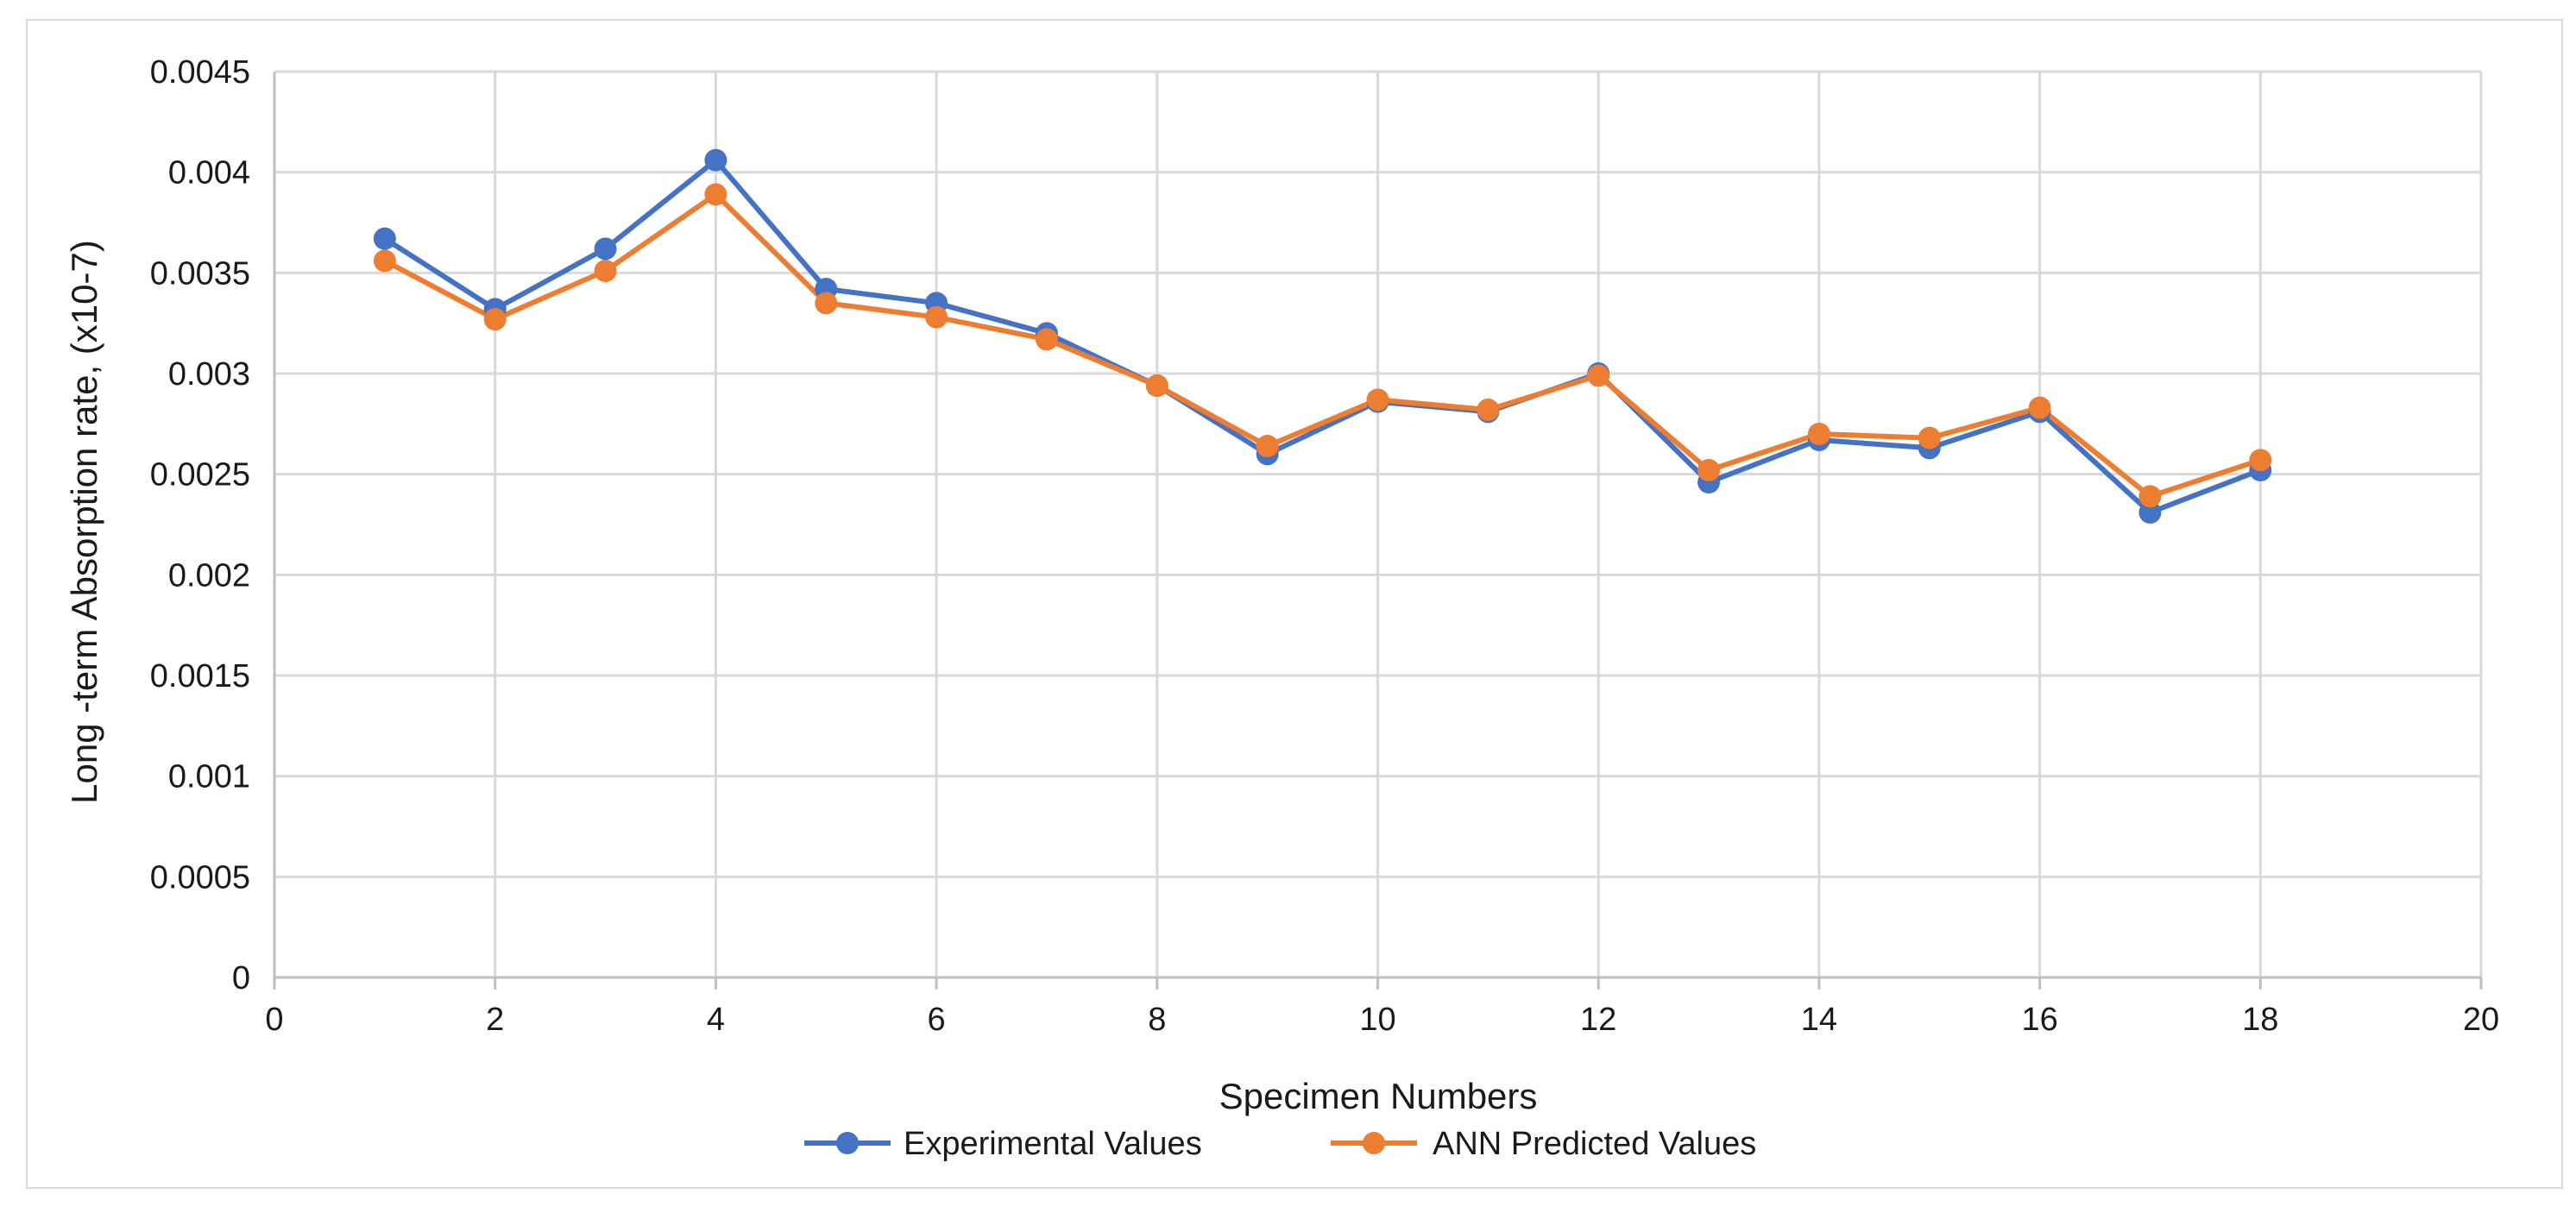  Describe the element at coordinates (1280, 1144) in the screenshot. I see `legend: Experimental Values ANN Predicted Values` at that location.